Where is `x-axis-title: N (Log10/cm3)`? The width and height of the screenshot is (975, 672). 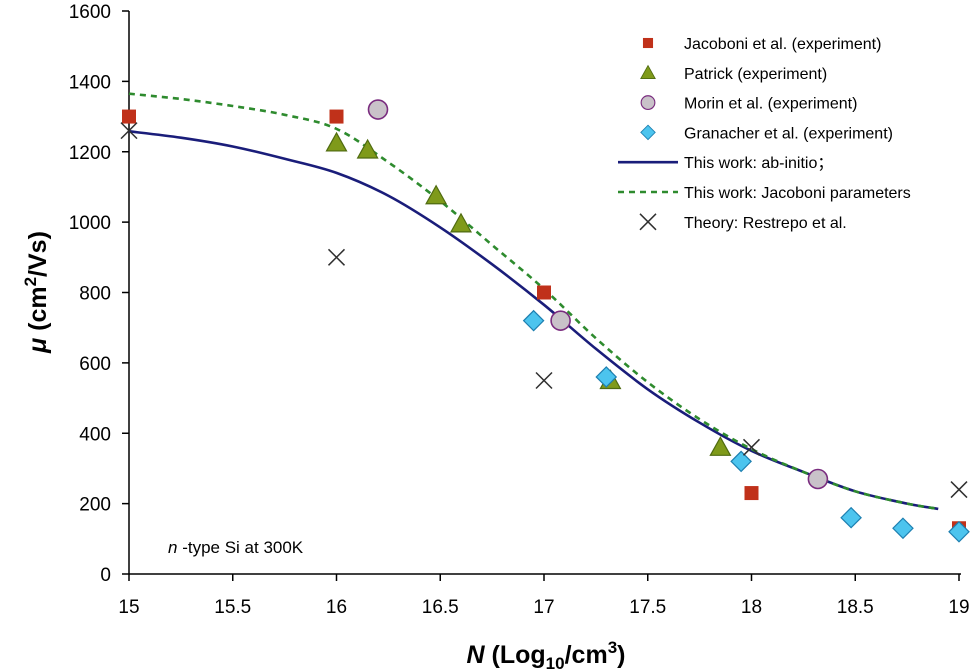 x-axis-title: N (Log10/cm3) is located at coordinates (546, 655).